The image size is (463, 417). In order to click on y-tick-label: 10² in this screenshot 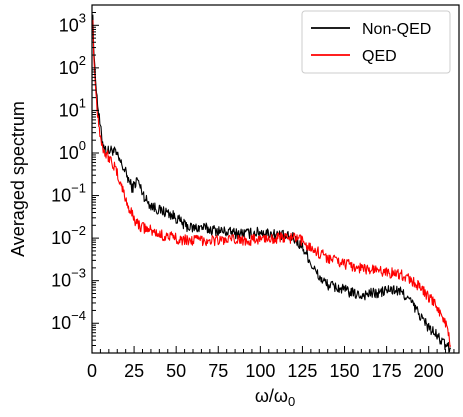, I will do `click(72, 65)`.